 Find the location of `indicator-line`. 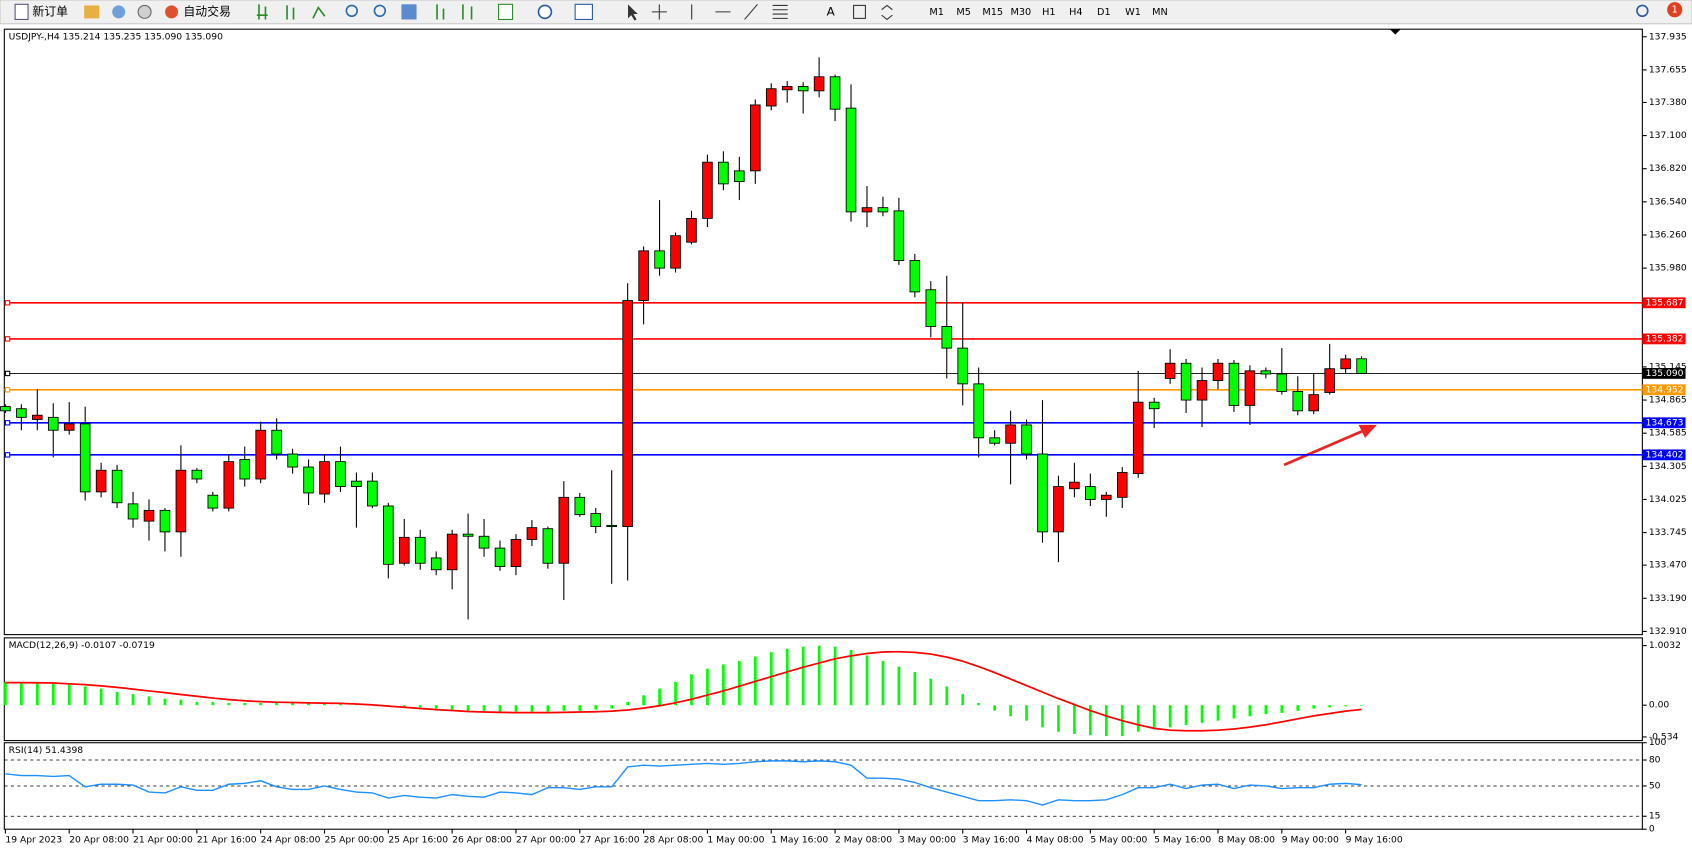

indicator-line is located at coordinates (683, 691).